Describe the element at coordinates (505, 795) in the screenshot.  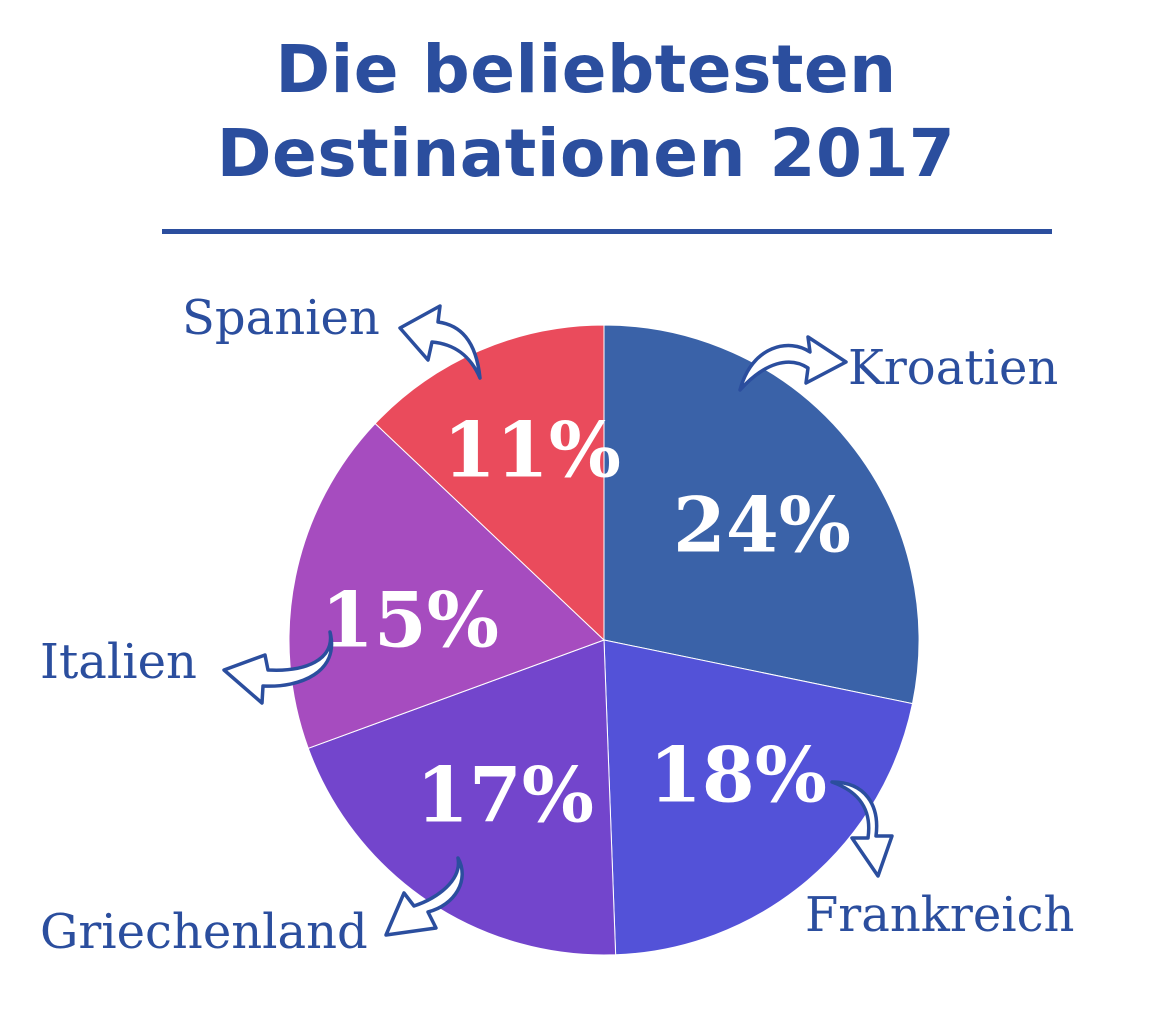
I see `pie-percent-label: 17%` at that location.